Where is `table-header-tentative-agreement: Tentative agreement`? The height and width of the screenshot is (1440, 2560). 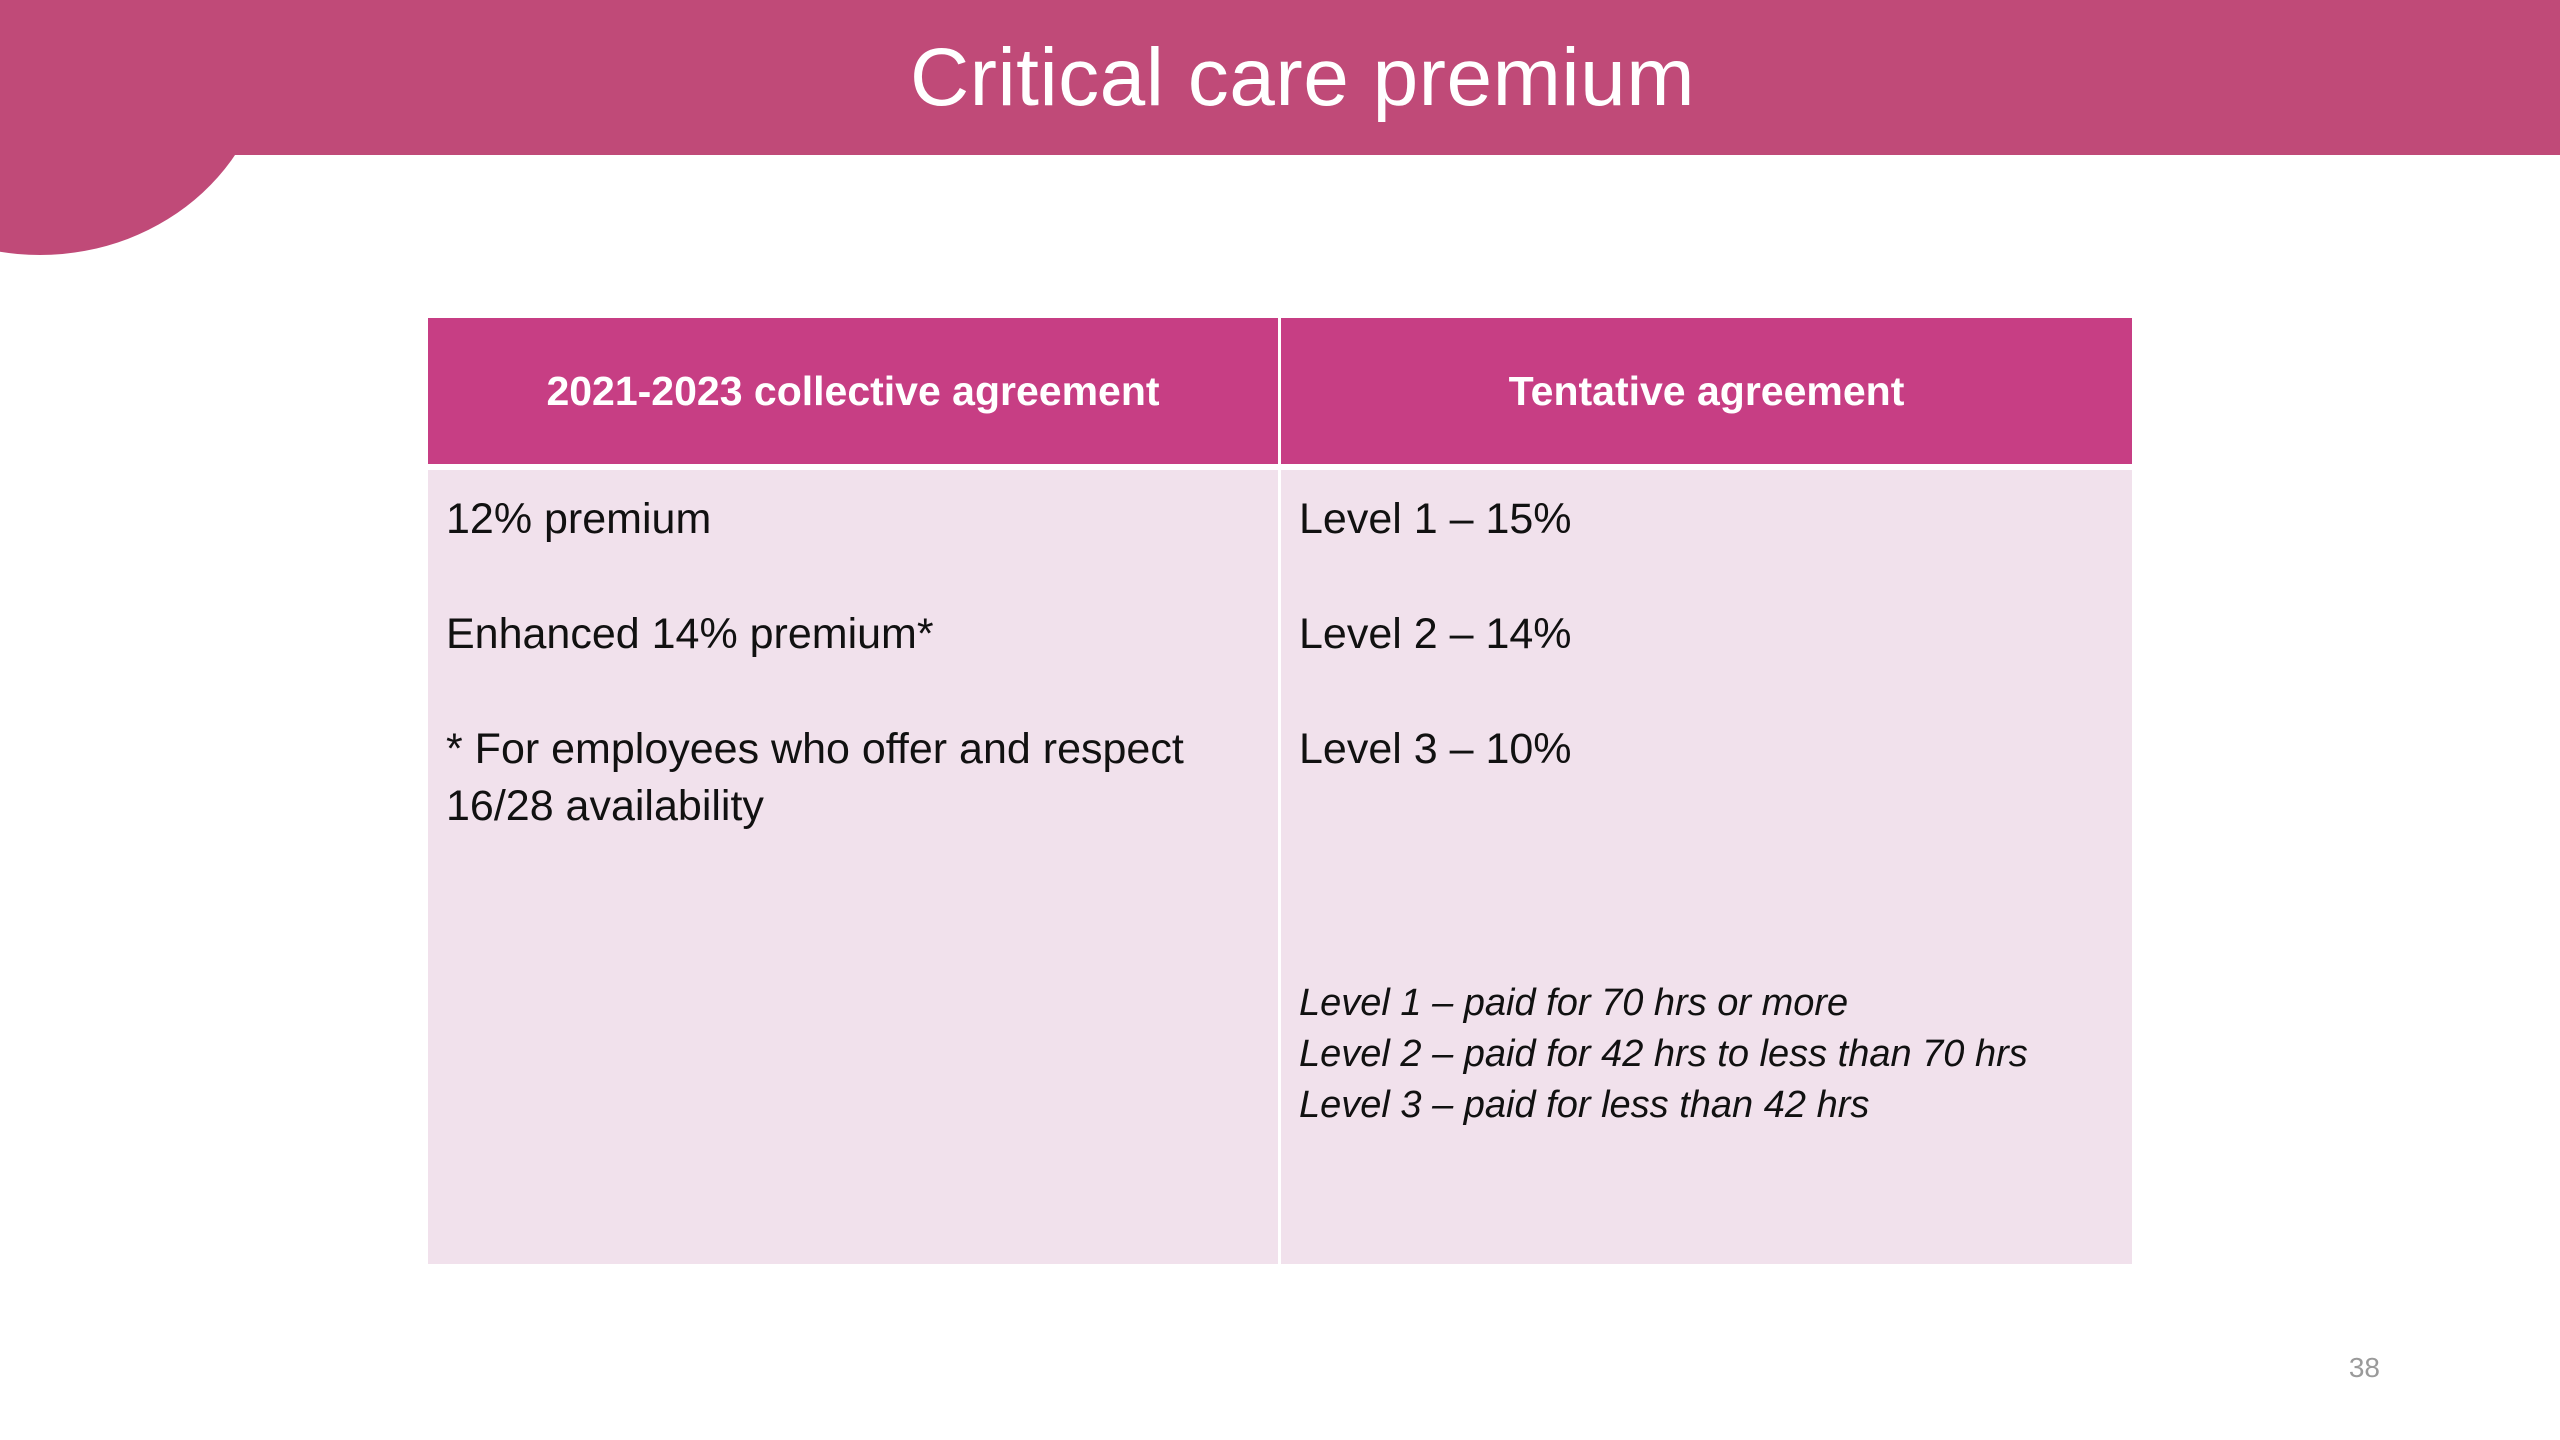
table-header-tentative-agreement: Tentative agreement is located at coordinates (1706, 391).